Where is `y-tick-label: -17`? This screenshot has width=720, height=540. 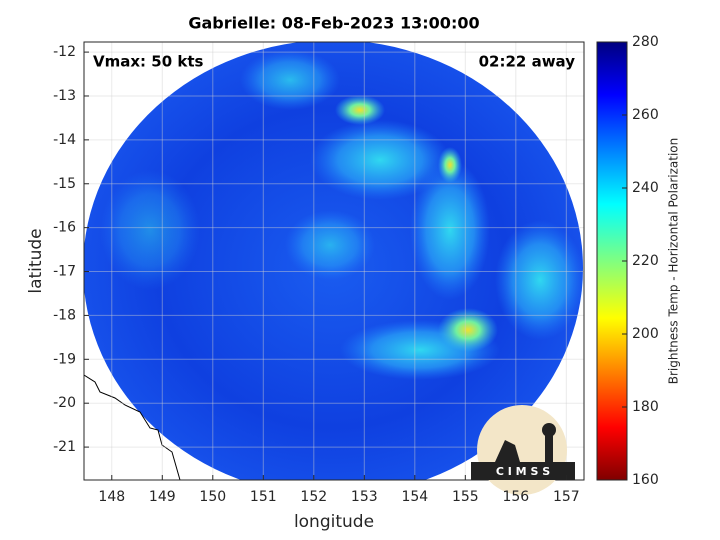
y-tick-label: -17 is located at coordinates (64, 272).